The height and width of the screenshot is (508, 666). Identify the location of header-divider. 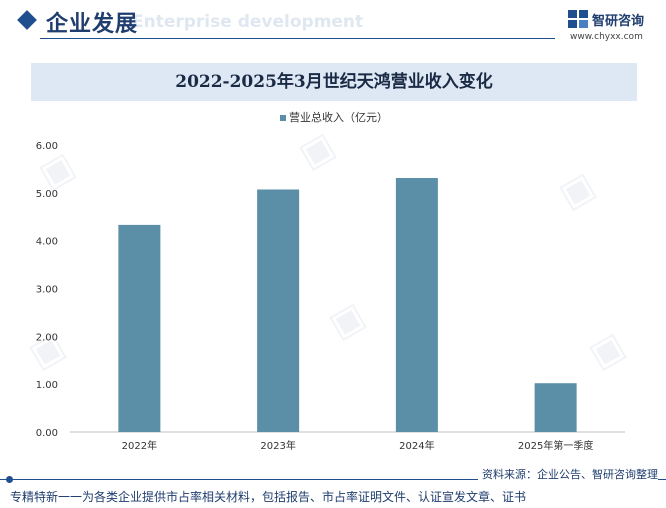
(297, 38).